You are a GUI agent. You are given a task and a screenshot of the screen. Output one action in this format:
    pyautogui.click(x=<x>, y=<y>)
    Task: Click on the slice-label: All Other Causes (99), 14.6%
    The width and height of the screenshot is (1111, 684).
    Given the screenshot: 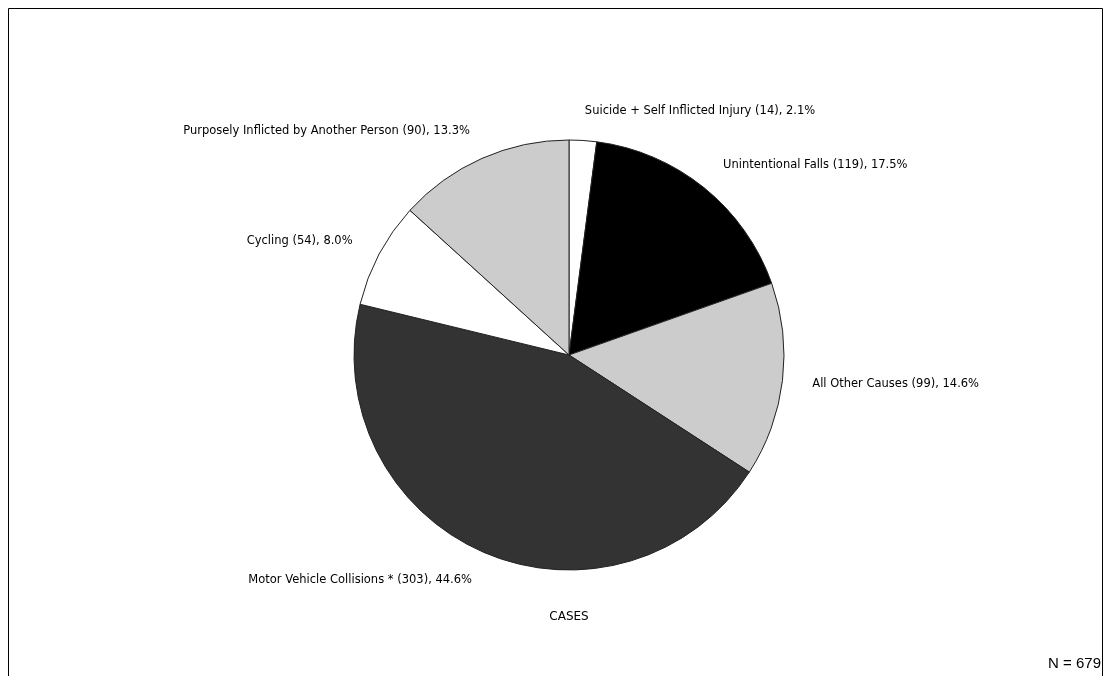 What is the action you would take?
    pyautogui.click(x=896, y=383)
    